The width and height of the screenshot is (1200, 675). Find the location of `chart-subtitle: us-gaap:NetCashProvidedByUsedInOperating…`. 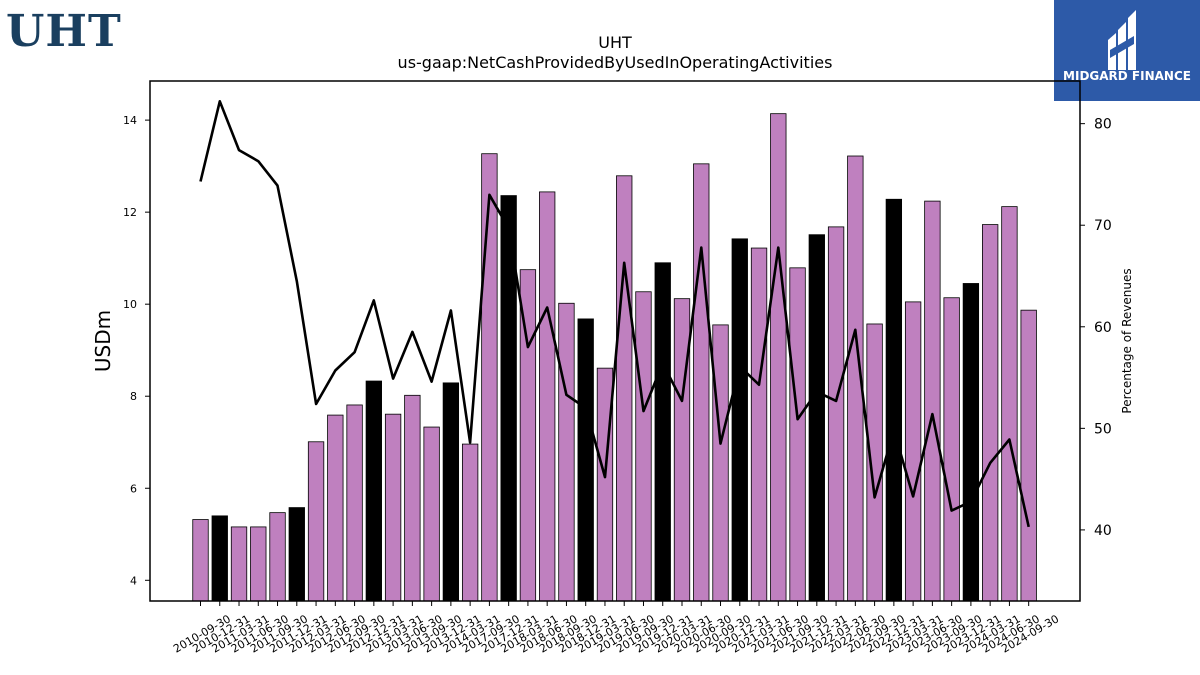

chart-subtitle: us-gaap:NetCashProvidedByUsedInOperating… is located at coordinates (615, 62).